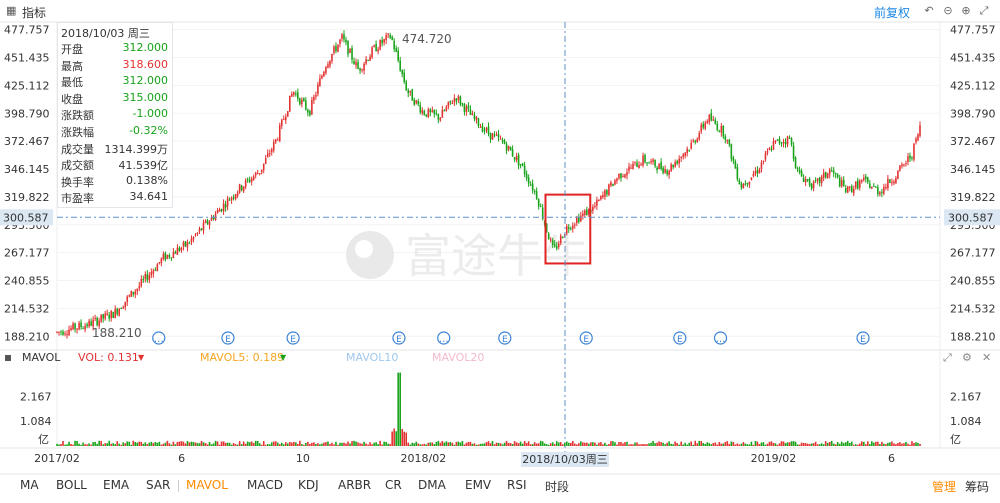 The height and width of the screenshot is (503, 1000). I want to click on tab-macd: MACD, so click(265, 485).